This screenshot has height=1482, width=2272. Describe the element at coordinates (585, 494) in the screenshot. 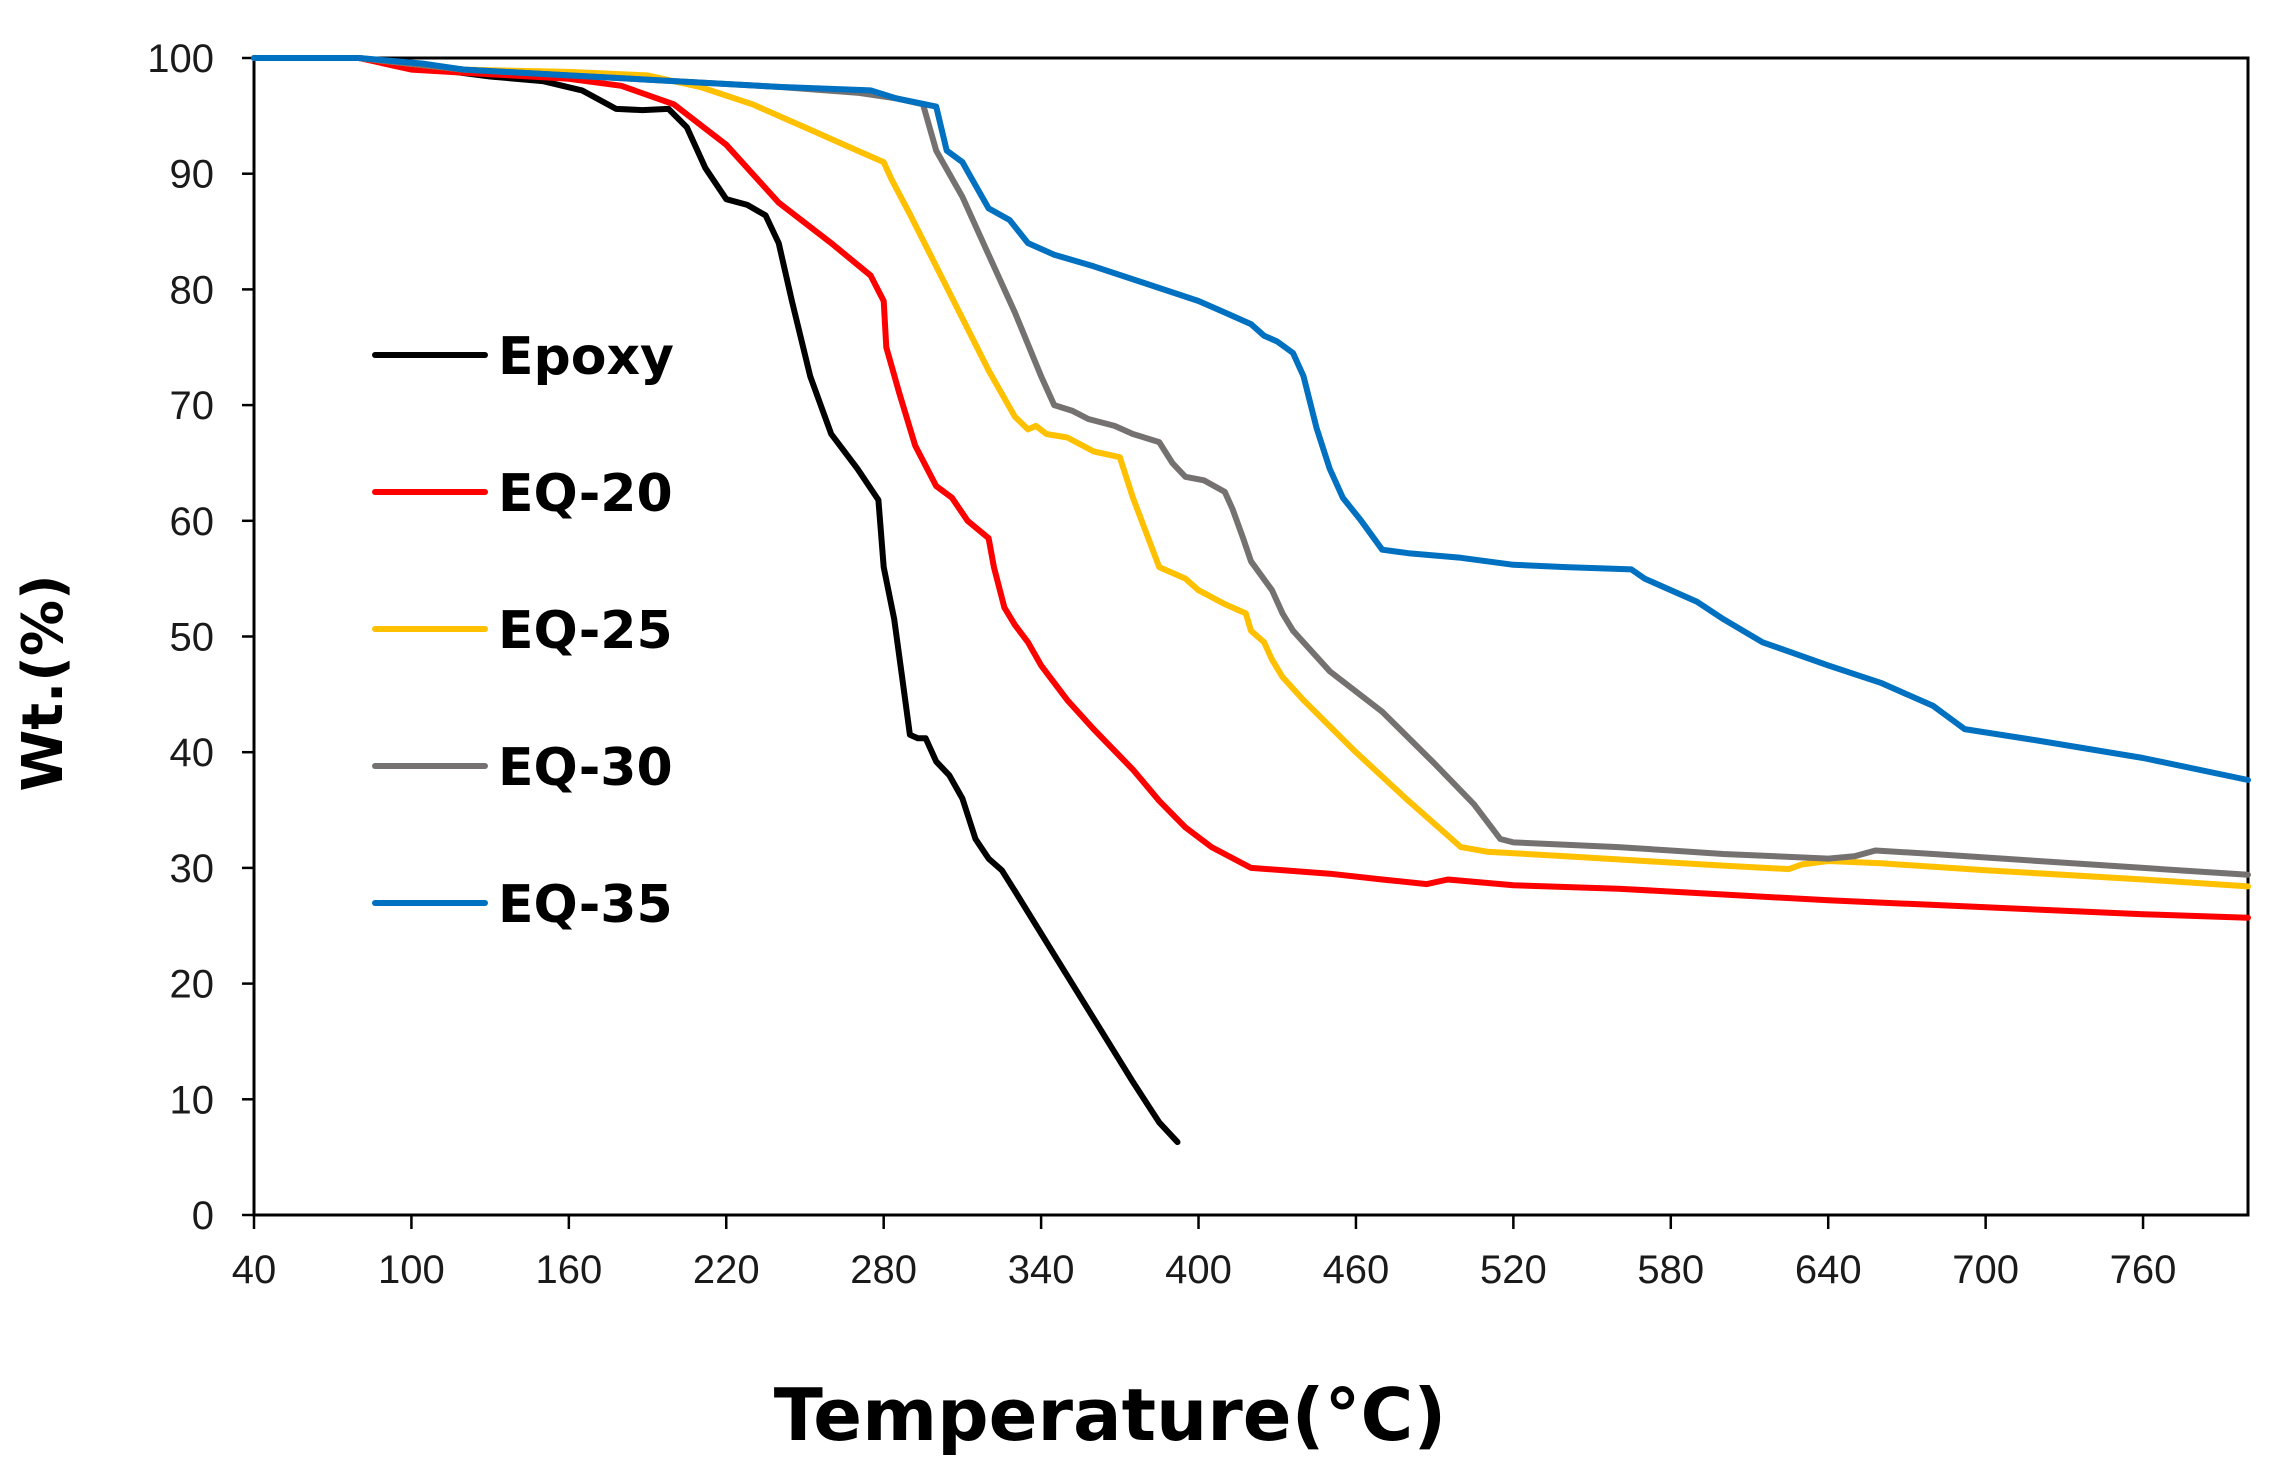

I see `legend-label: EQ-20` at that location.